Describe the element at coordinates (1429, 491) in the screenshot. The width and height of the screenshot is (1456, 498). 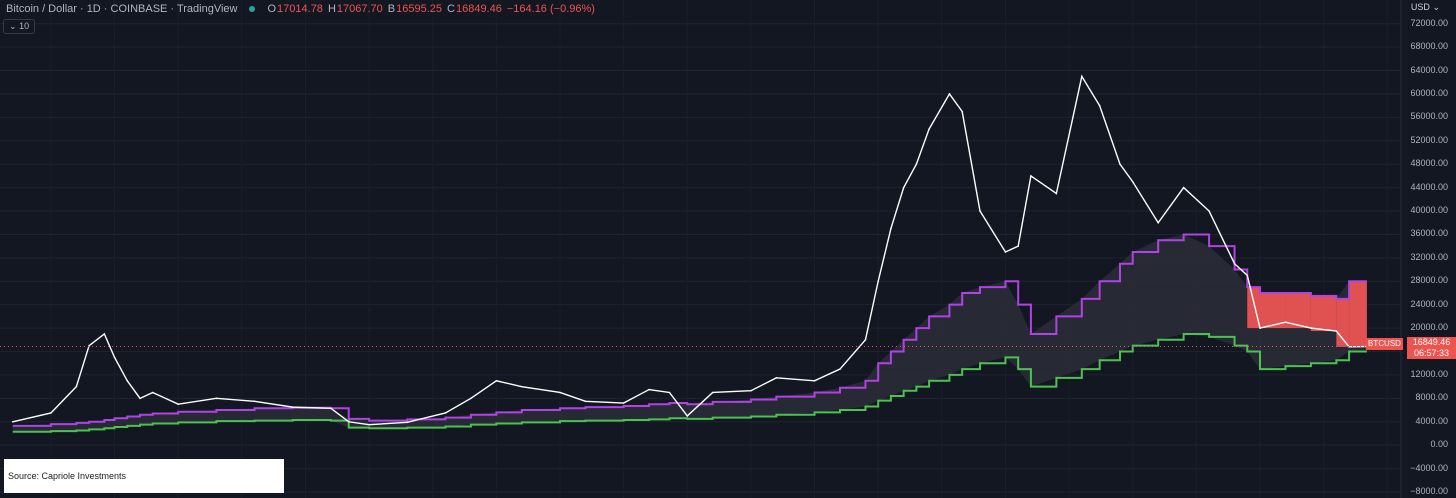
I see `y-tick-label: −8000.00` at that location.